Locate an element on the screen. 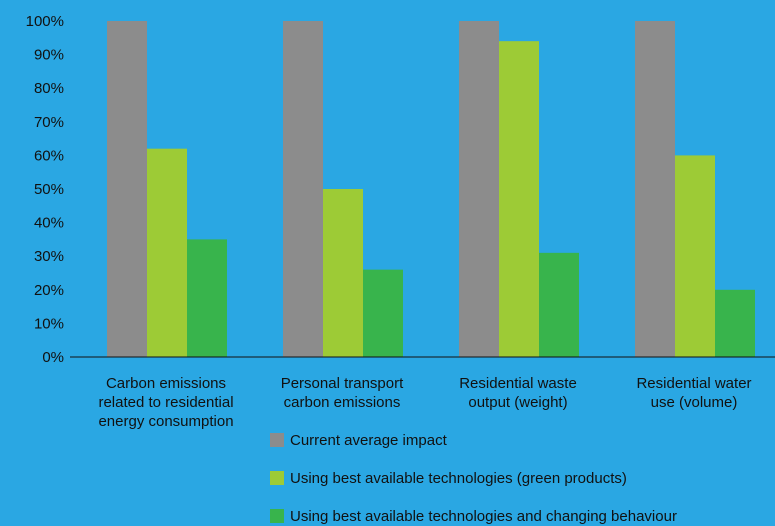 This screenshot has width=775, height=526. category-label-line: Carbon emissions is located at coordinates (166, 383).